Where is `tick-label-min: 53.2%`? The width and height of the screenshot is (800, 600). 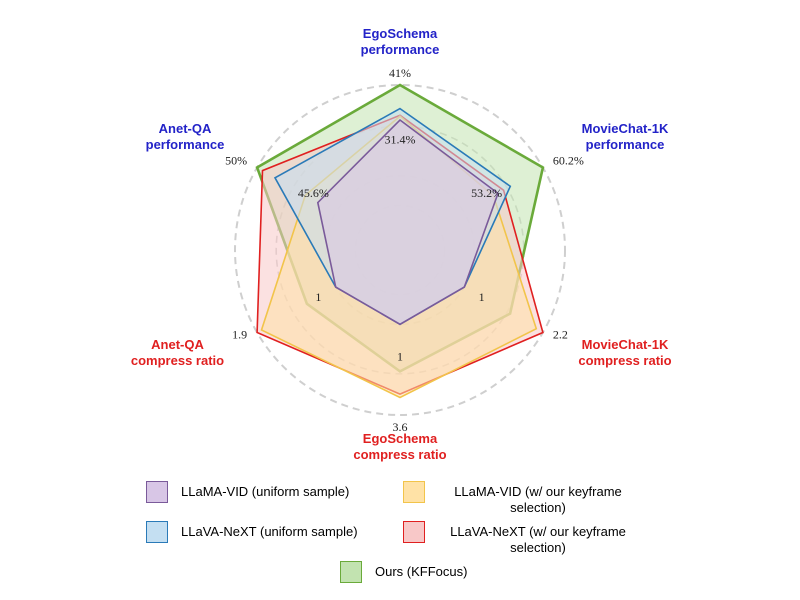 tick-label-min: 53.2% is located at coordinates (486, 193).